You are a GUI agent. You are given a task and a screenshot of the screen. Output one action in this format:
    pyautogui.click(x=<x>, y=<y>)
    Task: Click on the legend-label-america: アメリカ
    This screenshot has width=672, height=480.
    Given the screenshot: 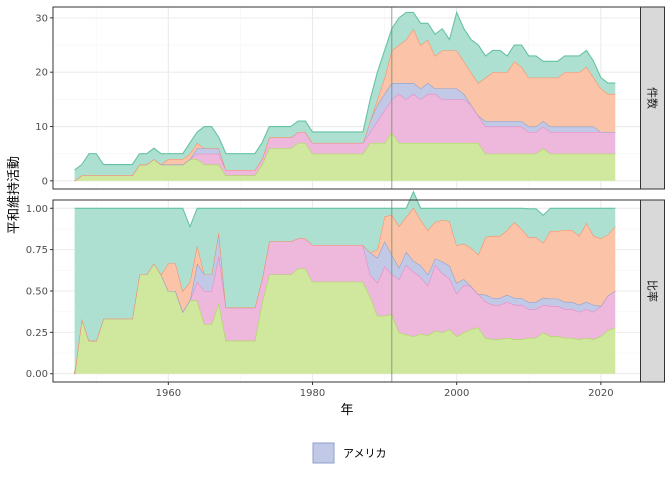 What is the action you would take?
    pyautogui.click(x=364, y=453)
    